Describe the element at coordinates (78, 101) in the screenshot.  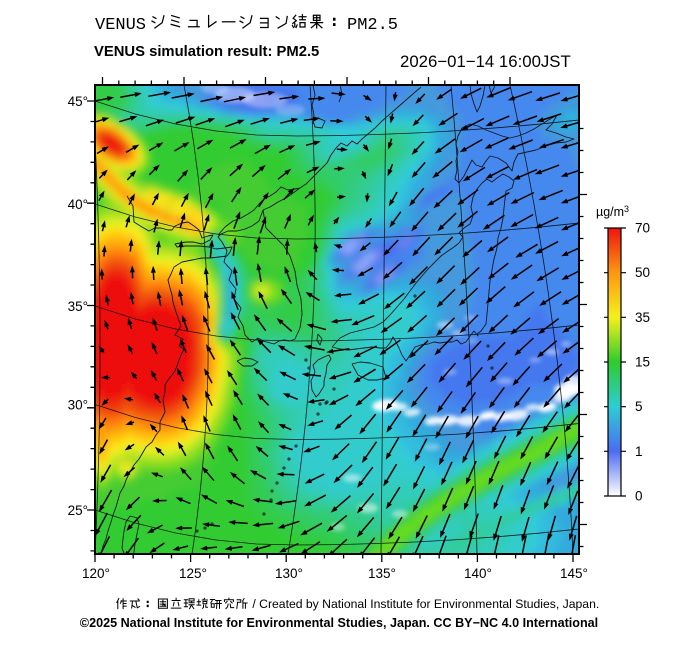
I see `svg-text: 45°` at that location.